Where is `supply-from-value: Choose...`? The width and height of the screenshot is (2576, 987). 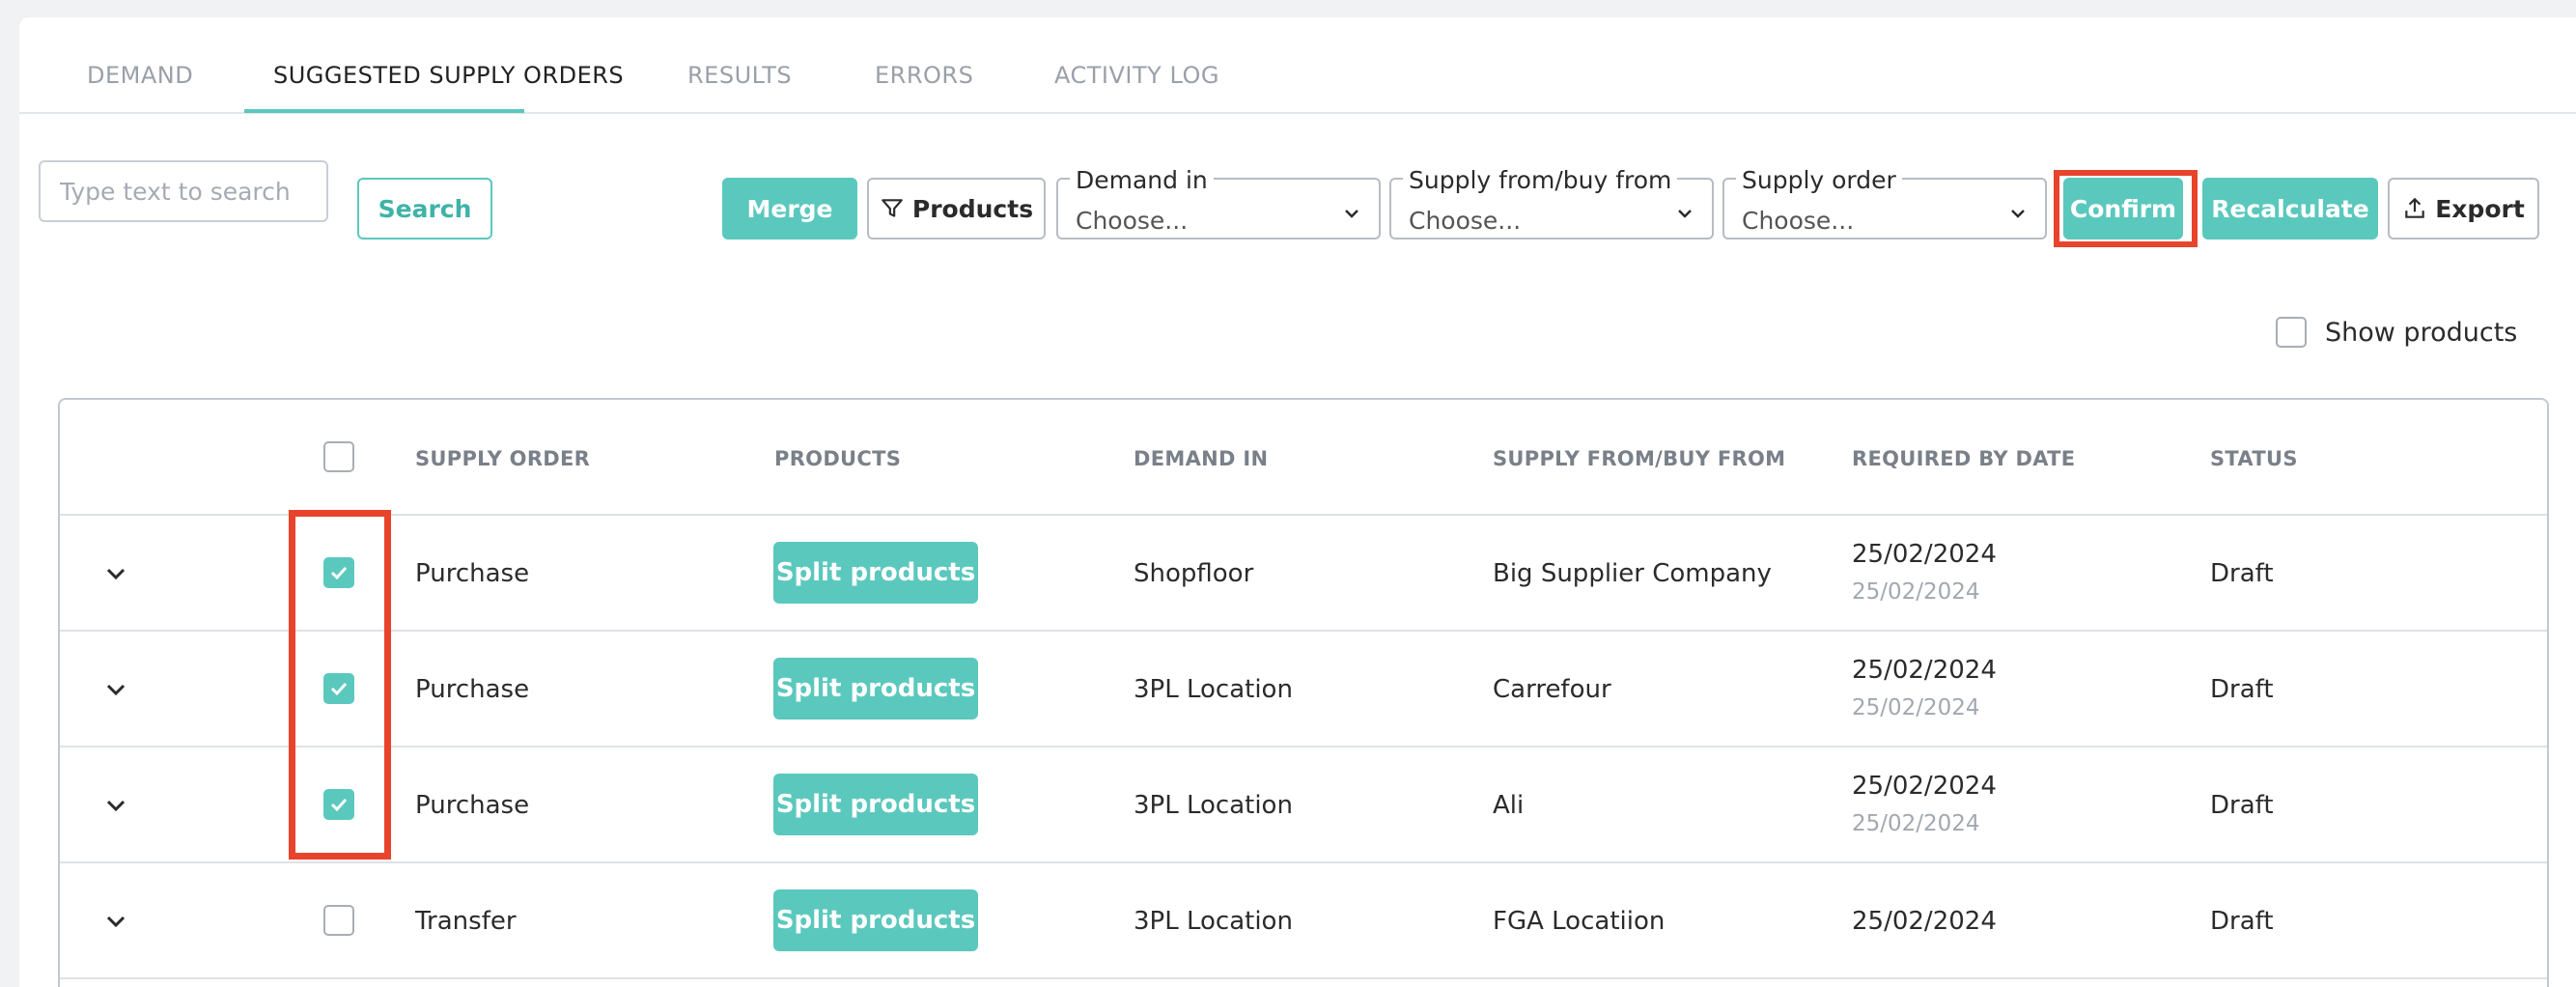 supply-from-value: Choose... is located at coordinates (1466, 221).